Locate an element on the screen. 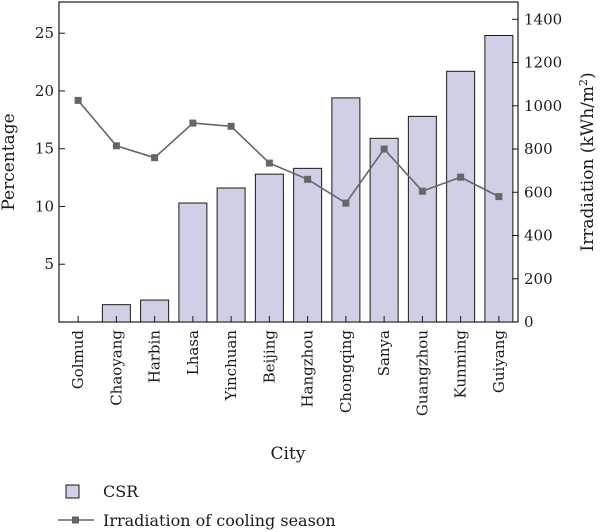 The height and width of the screenshot is (532, 600). irradiation-point-golmud is located at coordinates (78, 100).